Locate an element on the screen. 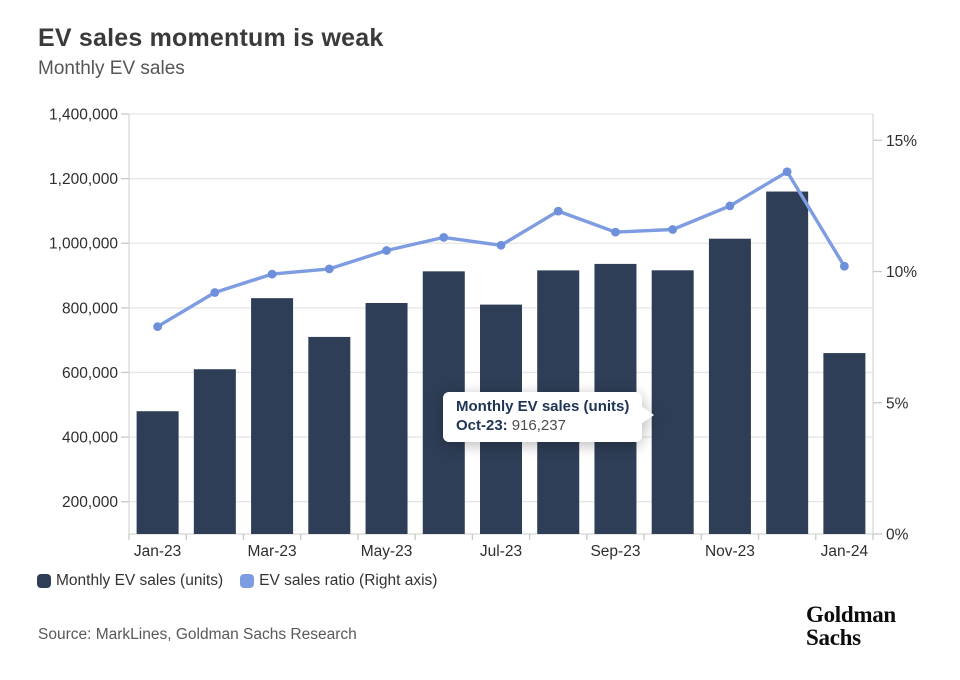 Image resolution: width=960 pixels, height=680 pixels. legend-item-units: Monthly EV sales (units) is located at coordinates (130, 581).